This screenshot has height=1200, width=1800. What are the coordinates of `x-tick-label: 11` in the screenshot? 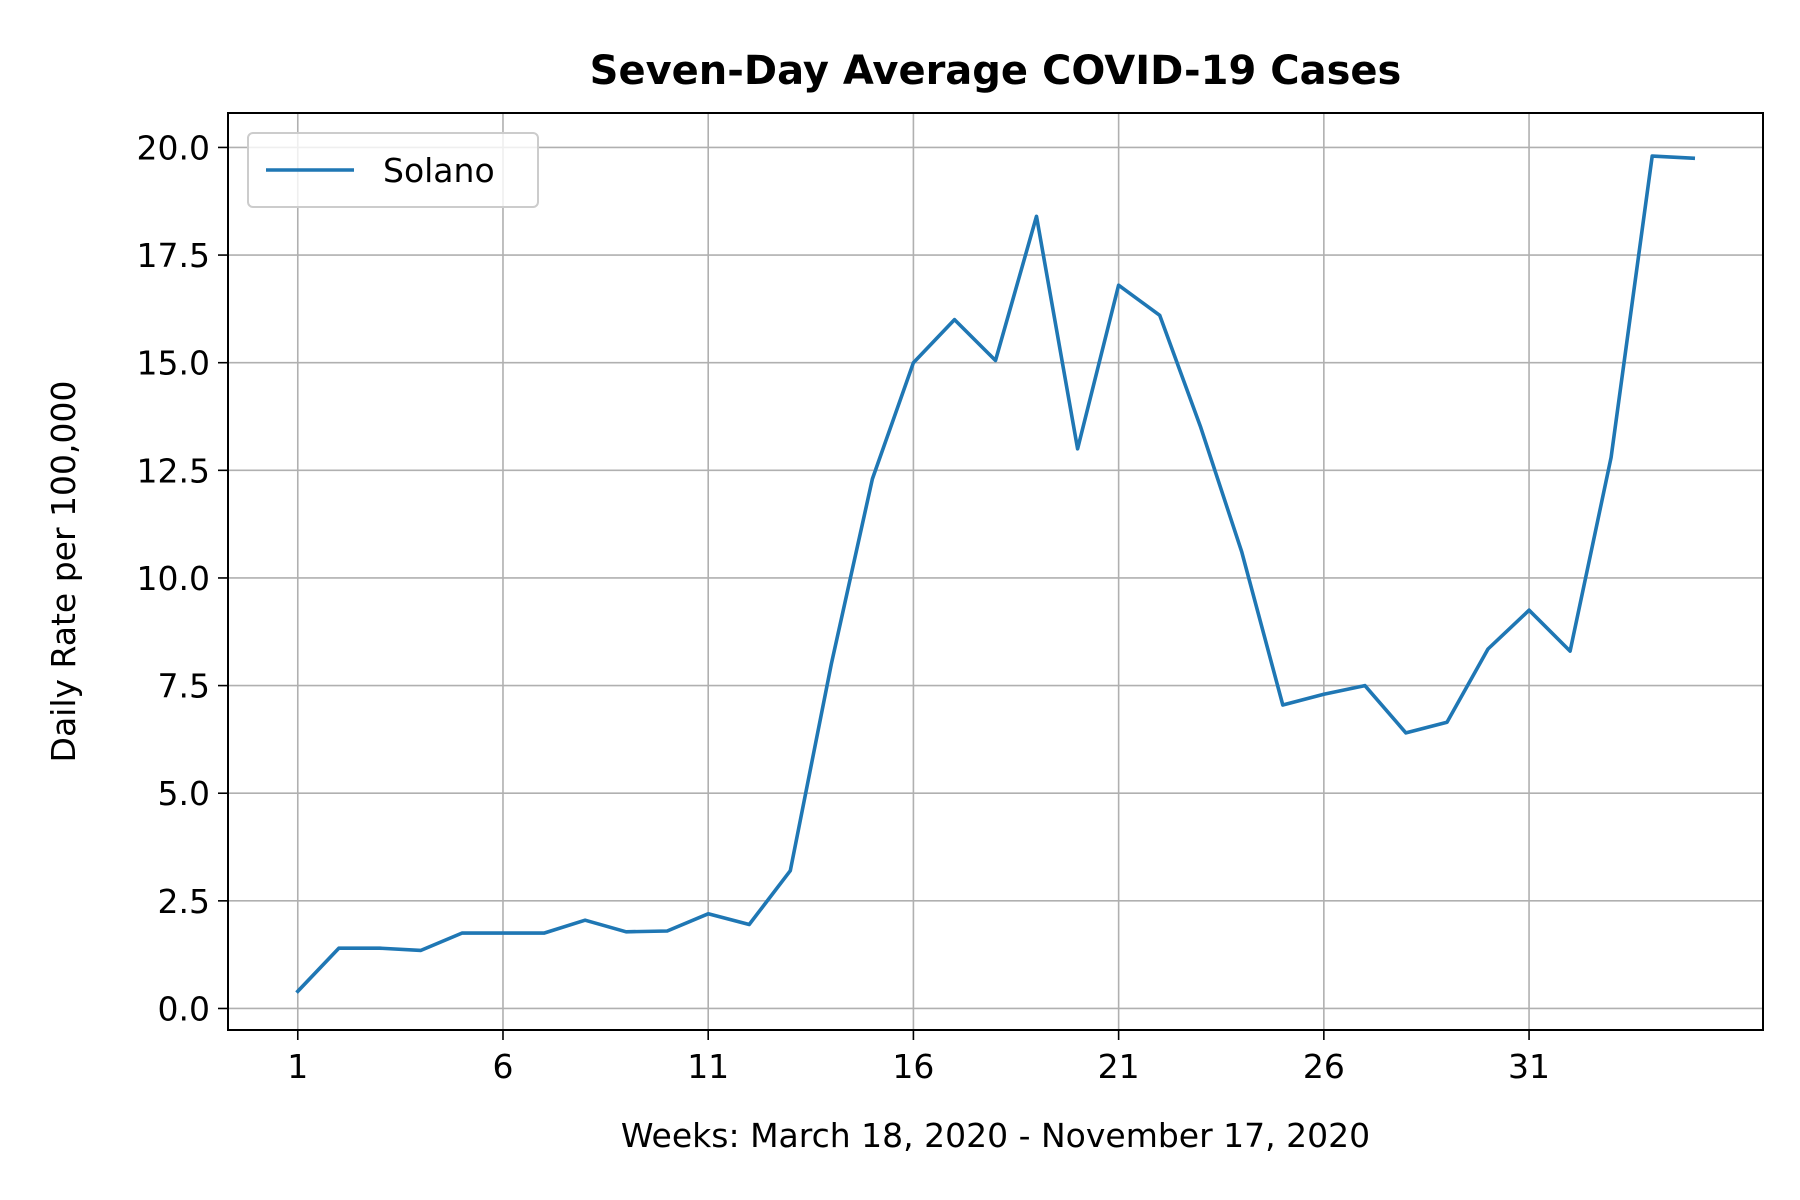 It's located at (708, 1066).